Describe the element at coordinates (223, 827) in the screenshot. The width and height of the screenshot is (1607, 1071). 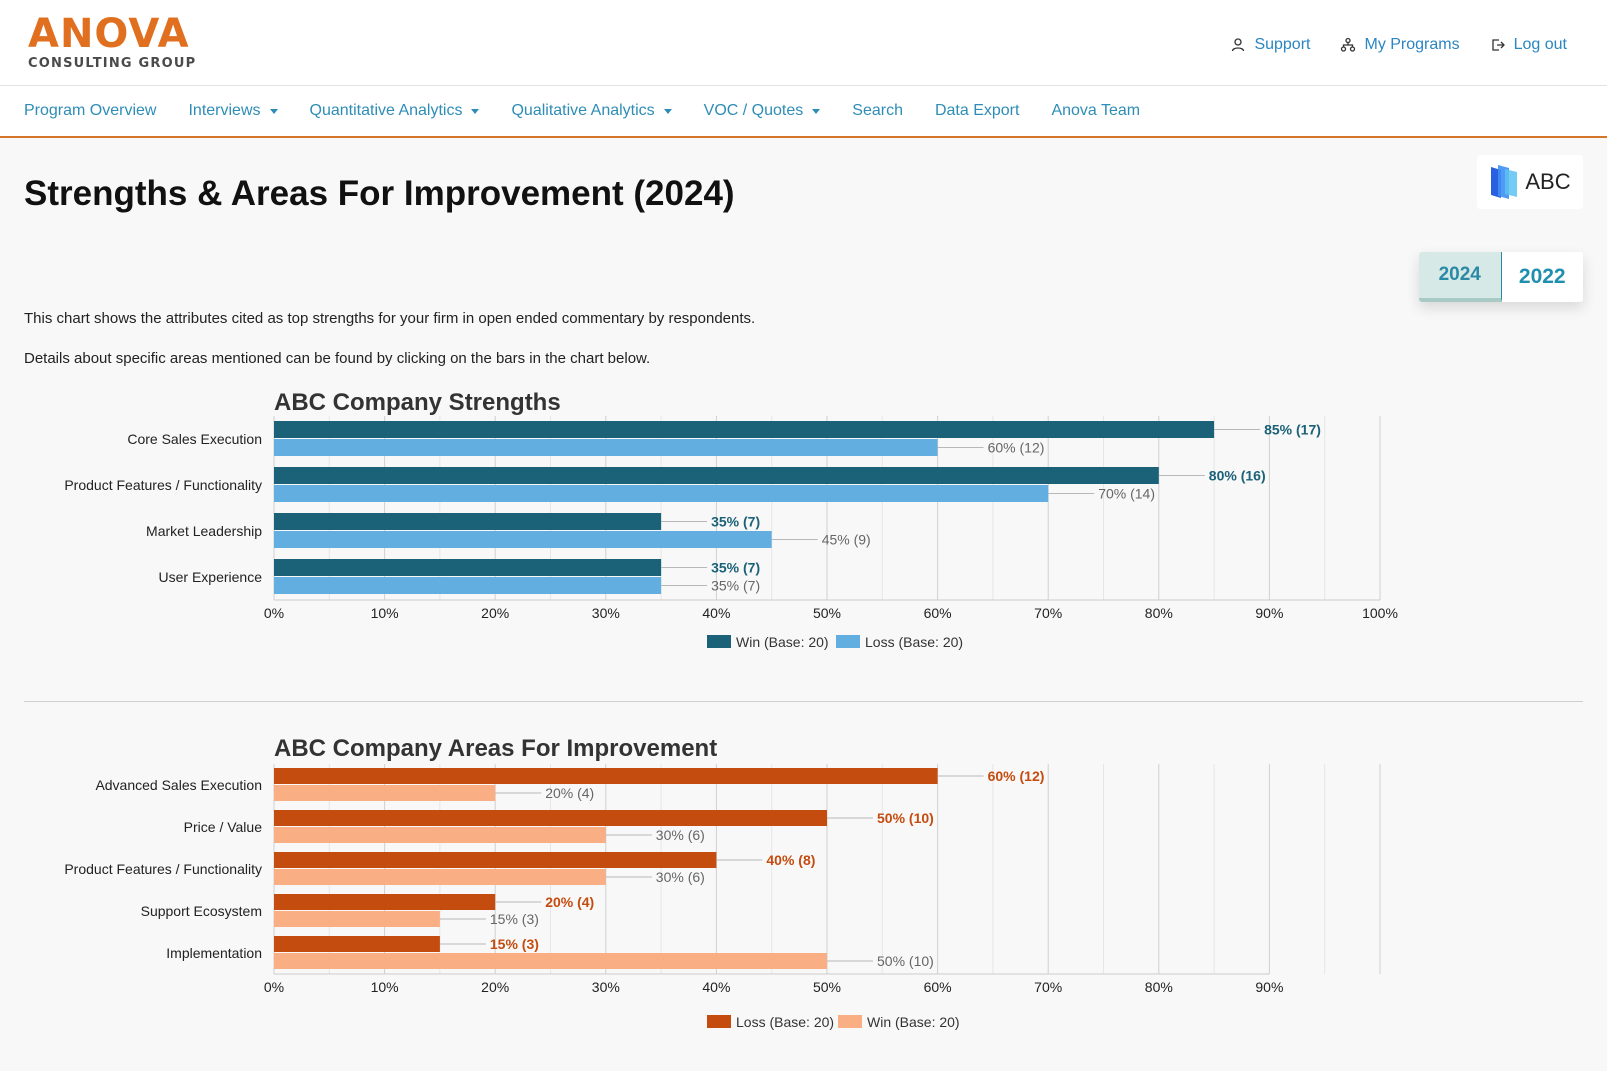
I see `category-label: Price / Value` at that location.